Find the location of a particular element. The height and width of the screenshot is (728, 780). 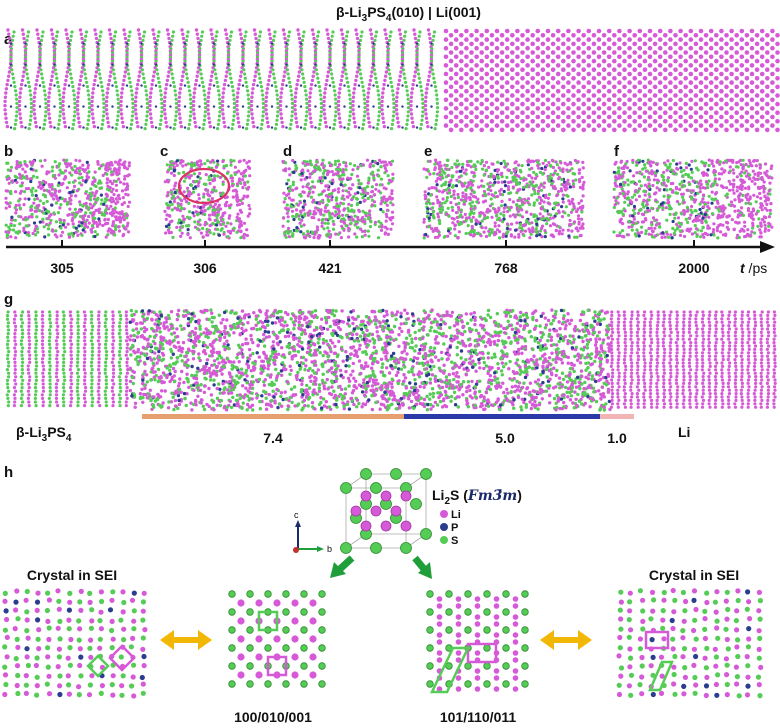

compound-label: Li2S (Fm3̄m) is located at coordinates (477, 497).